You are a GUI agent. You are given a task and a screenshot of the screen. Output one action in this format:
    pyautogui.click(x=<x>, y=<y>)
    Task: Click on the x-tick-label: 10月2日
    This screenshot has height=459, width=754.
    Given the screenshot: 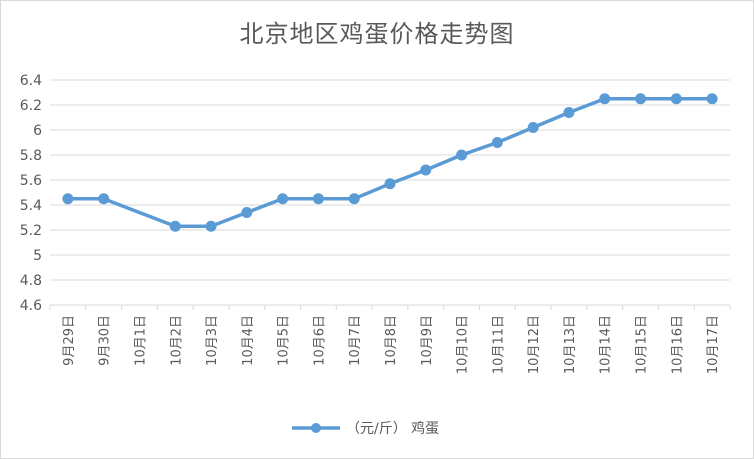 What is the action you would take?
    pyautogui.click(x=176, y=340)
    